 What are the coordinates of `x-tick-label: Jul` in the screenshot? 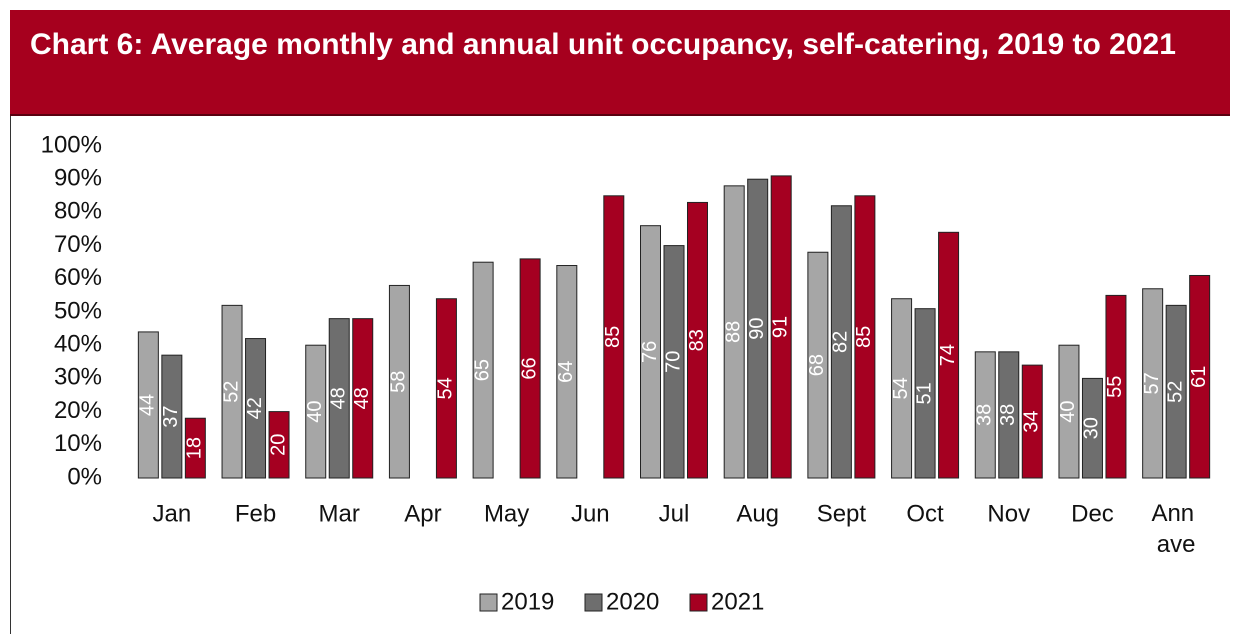 It's located at (674, 513).